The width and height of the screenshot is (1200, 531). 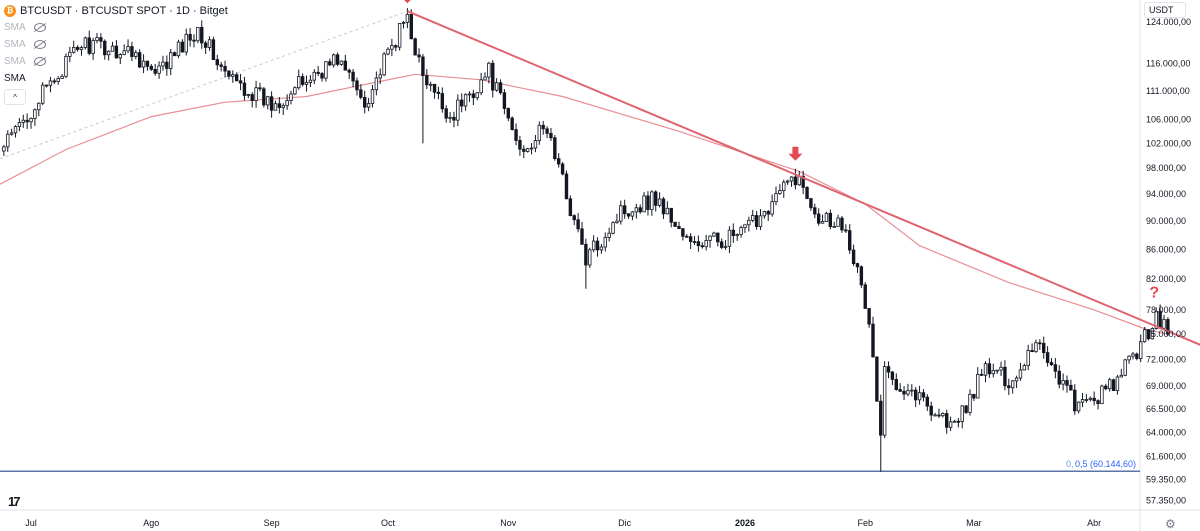 What do you see at coordinates (116, 61) in the screenshot?
I see `sma-indicator-3: SMA` at bounding box center [116, 61].